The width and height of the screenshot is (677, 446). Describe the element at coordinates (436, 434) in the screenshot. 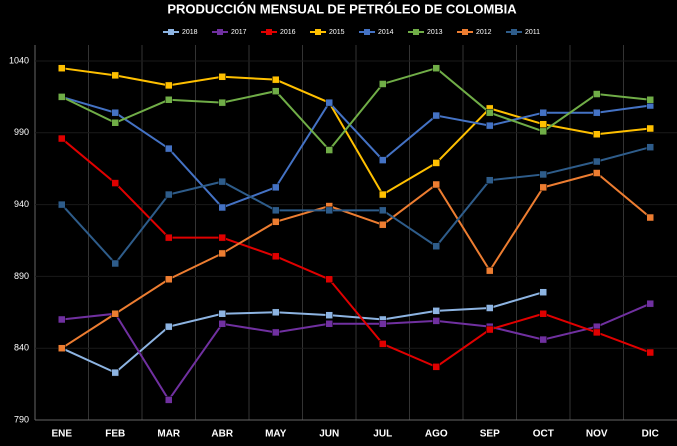

I see `x-tick-label: AGO` at that location.